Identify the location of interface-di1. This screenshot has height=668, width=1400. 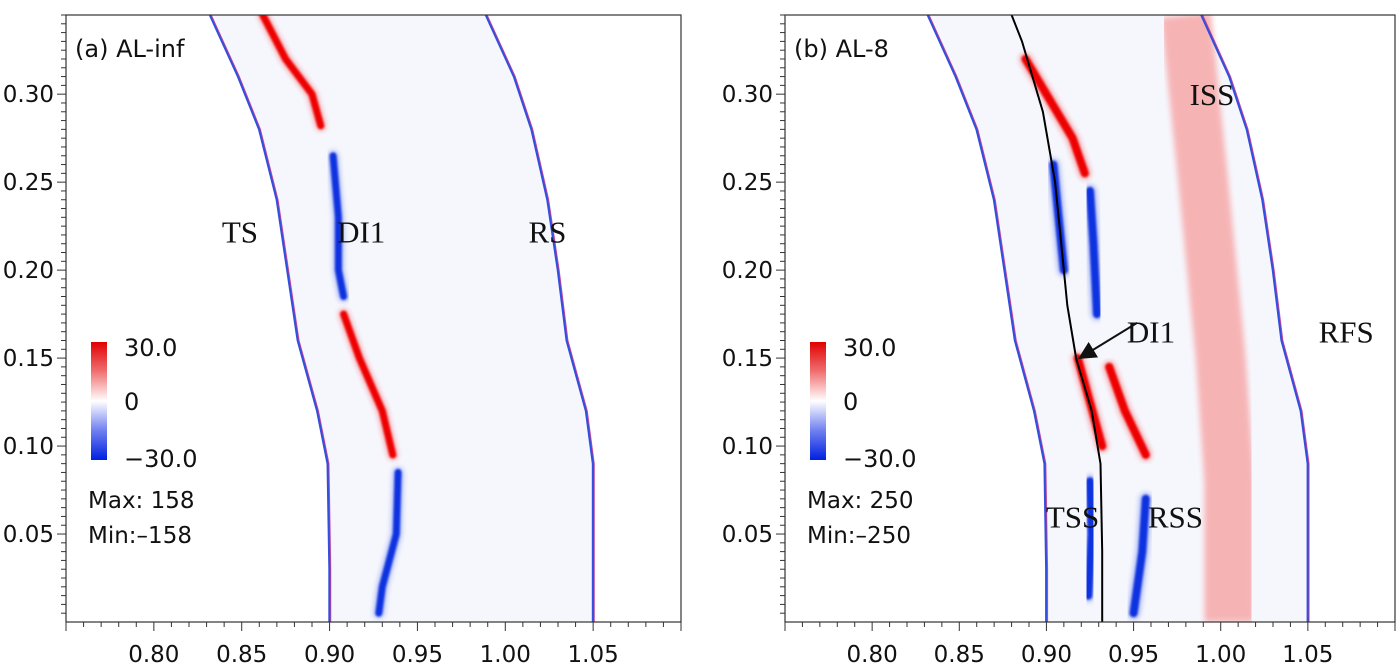
(1057, 318).